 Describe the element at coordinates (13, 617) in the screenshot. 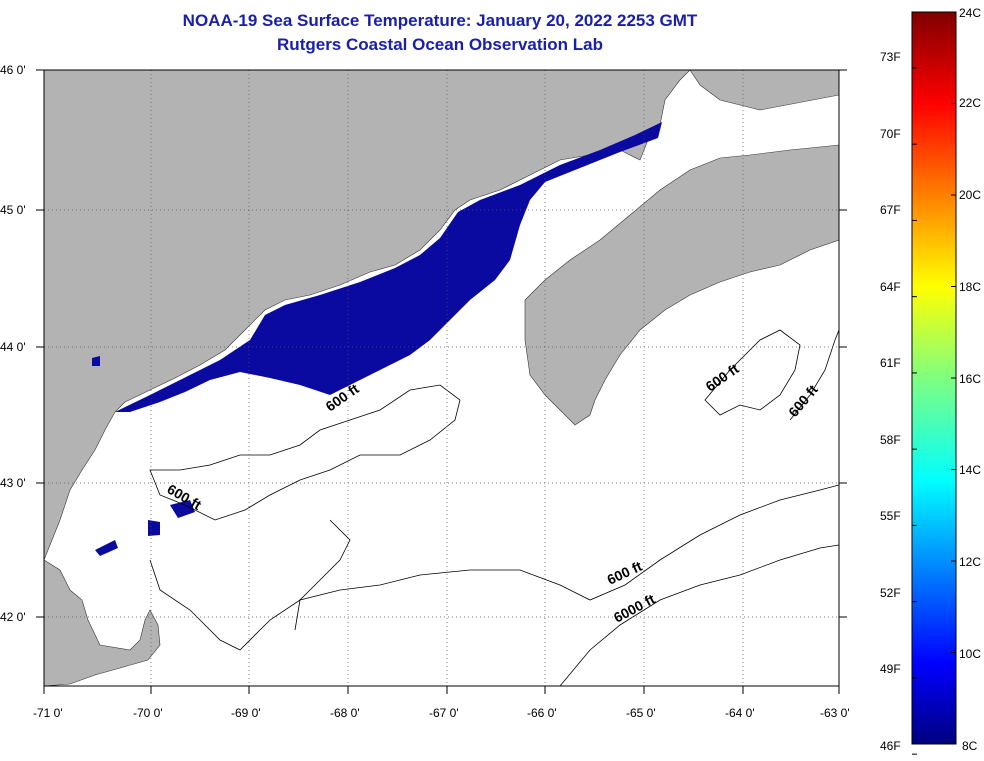

I see `latitude-label: 42 0'` at that location.